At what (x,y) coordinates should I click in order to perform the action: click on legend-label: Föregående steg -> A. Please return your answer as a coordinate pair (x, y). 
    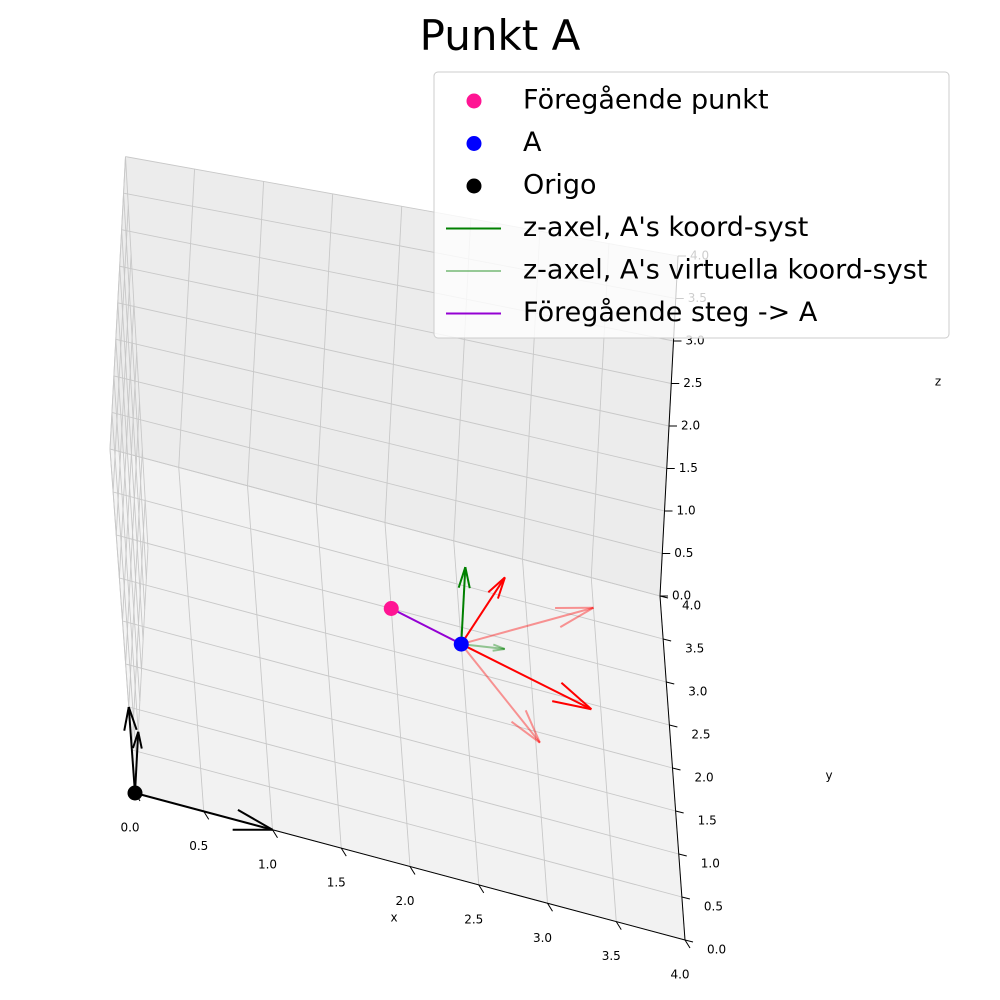
    Looking at the image, I should click on (670, 312).